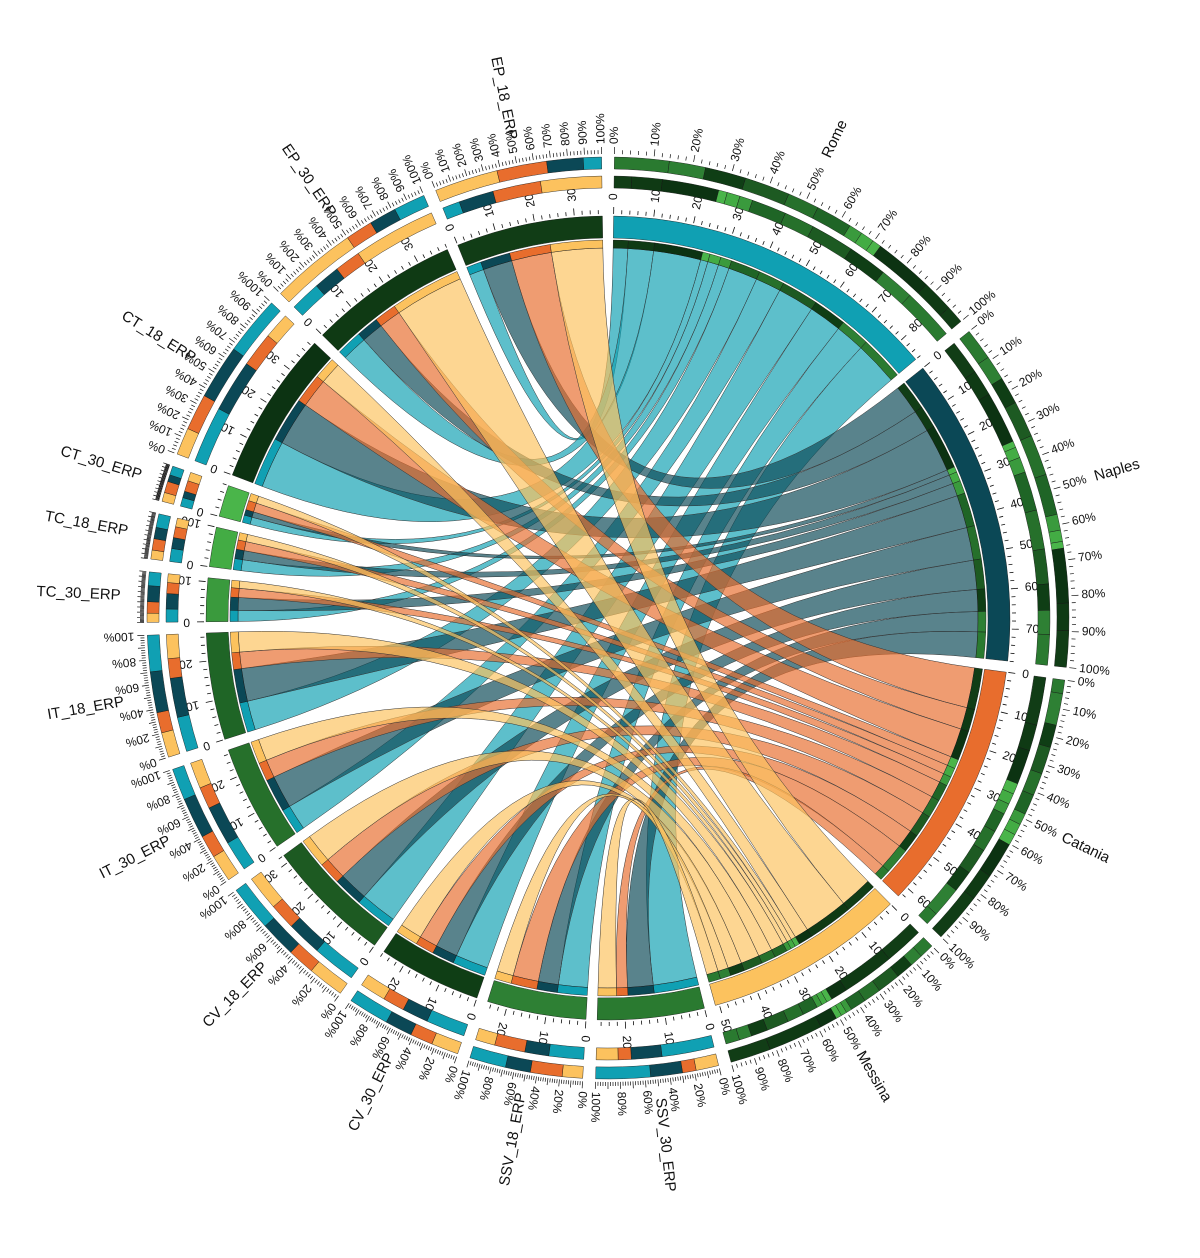  I want to click on sector-band-catania, so click(944, 782).